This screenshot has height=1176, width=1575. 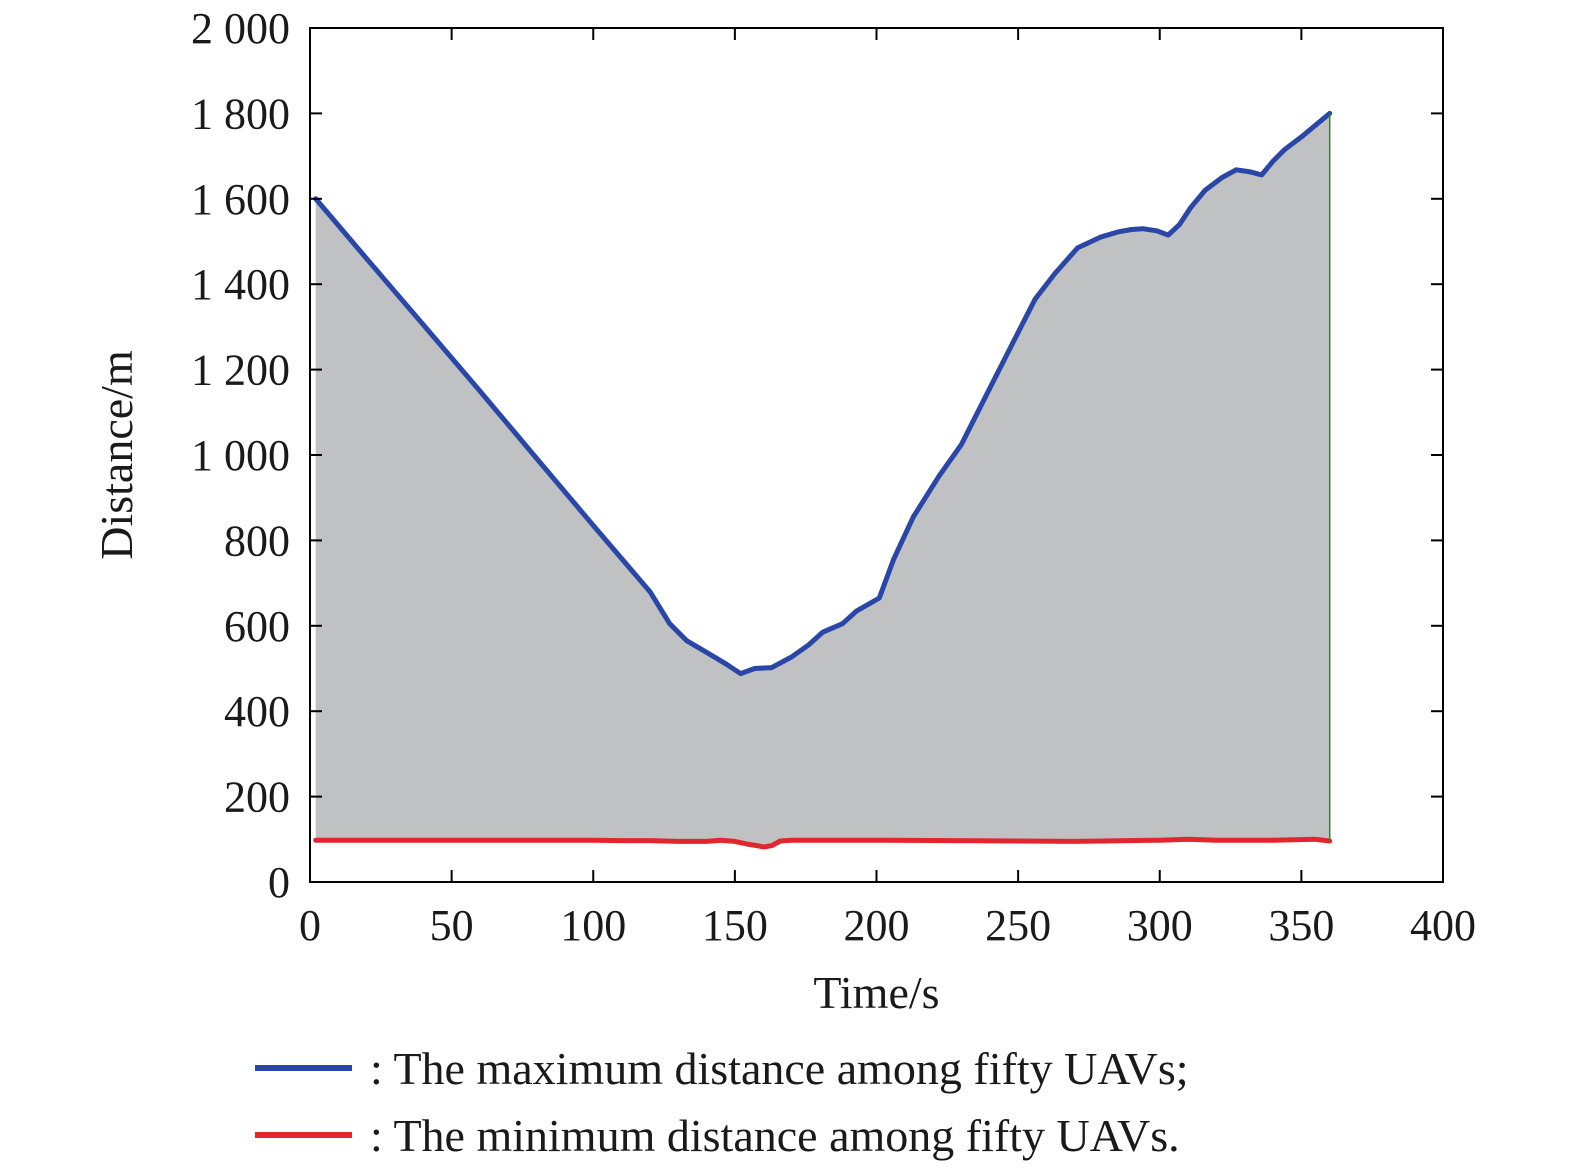 I want to click on series-min-line, so click(x=823, y=843).